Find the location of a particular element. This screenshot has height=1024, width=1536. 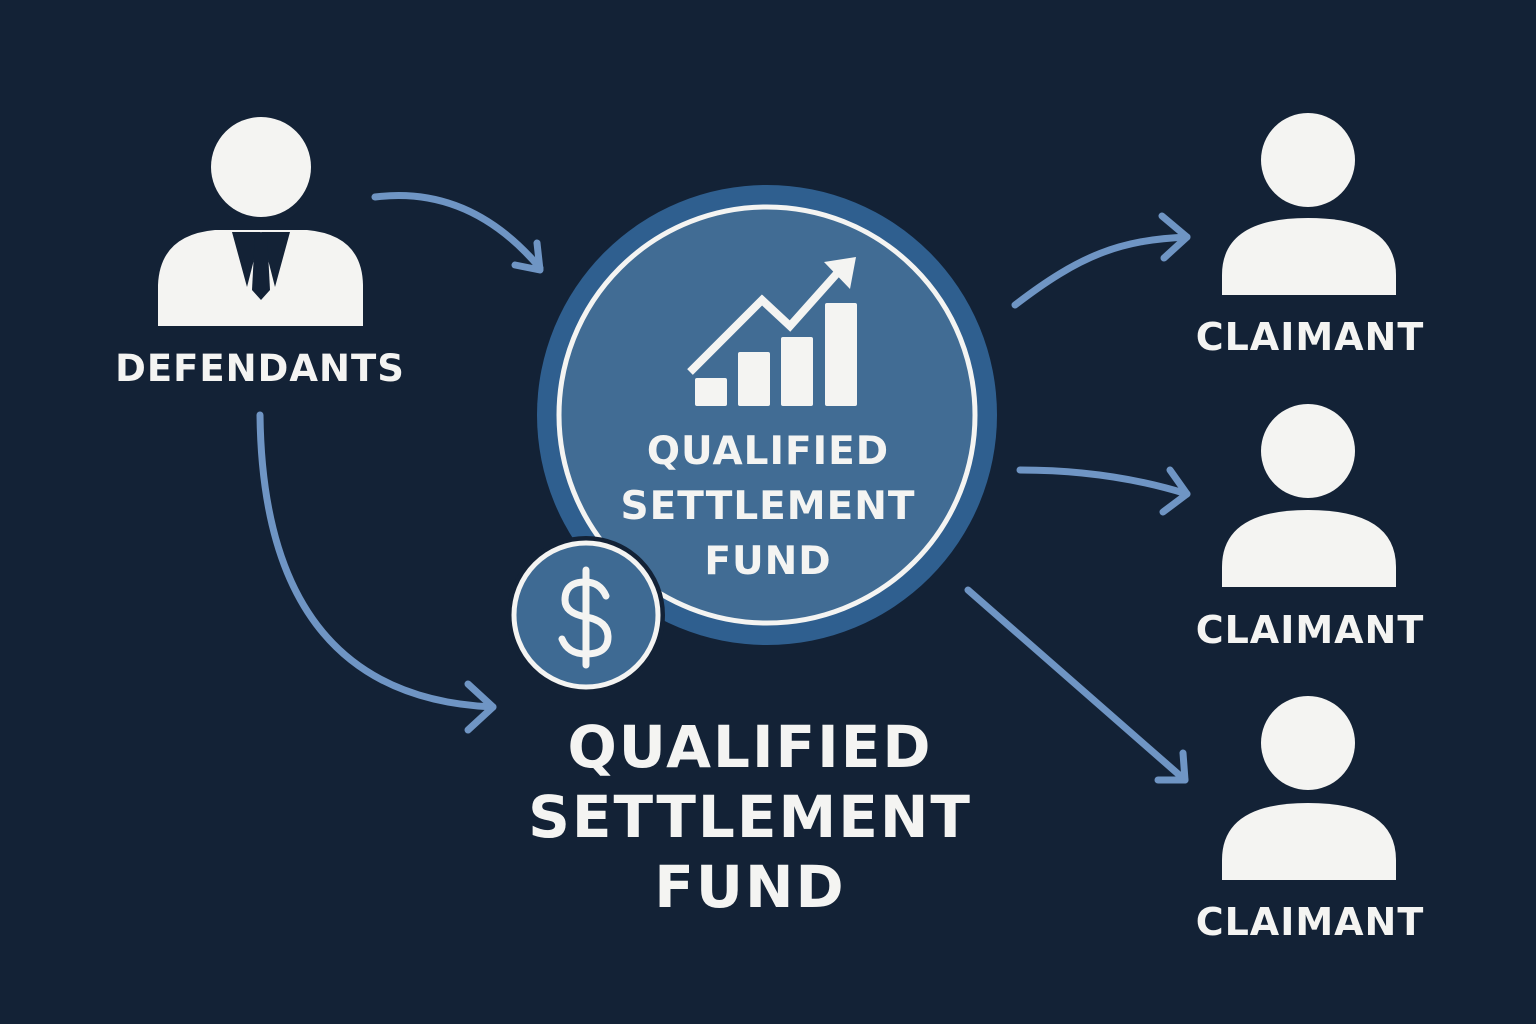

main-title-line: QUALIFIED is located at coordinates (750, 747).